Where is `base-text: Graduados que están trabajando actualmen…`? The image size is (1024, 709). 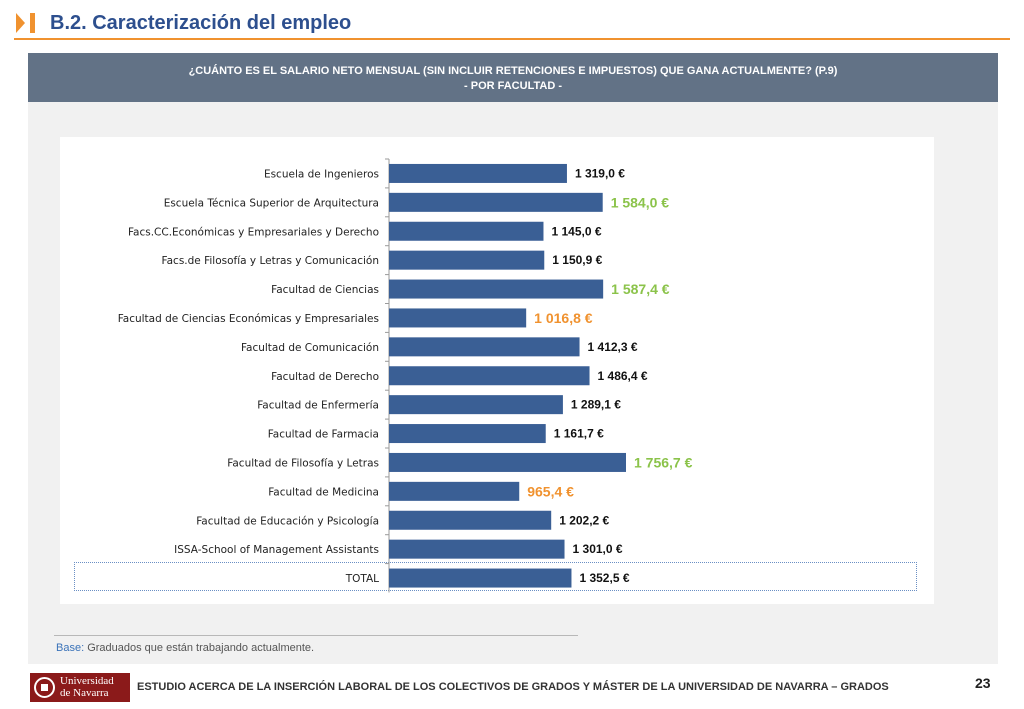
base-text: Graduados que están trabajando actualmen… is located at coordinates (201, 648).